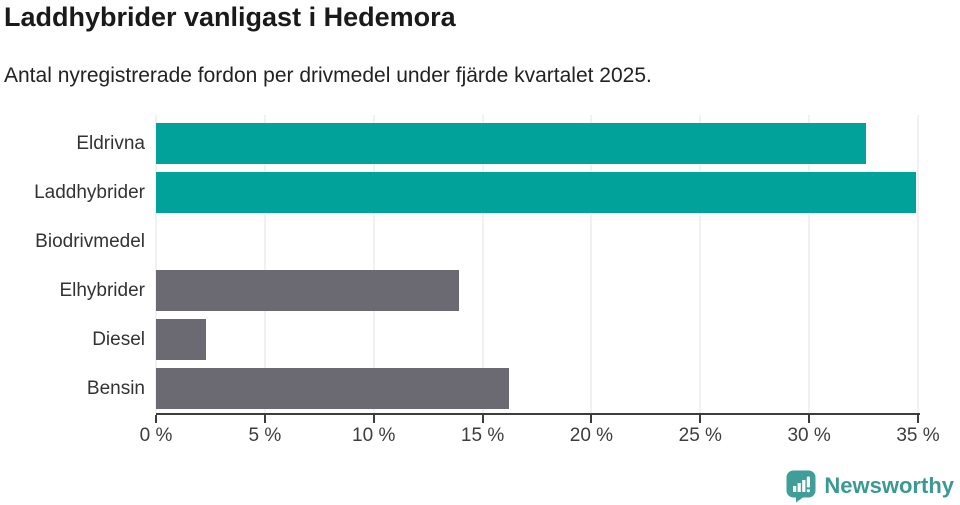 The width and height of the screenshot is (960, 505). I want to click on x-tick-label: 30 %, so click(809, 435).